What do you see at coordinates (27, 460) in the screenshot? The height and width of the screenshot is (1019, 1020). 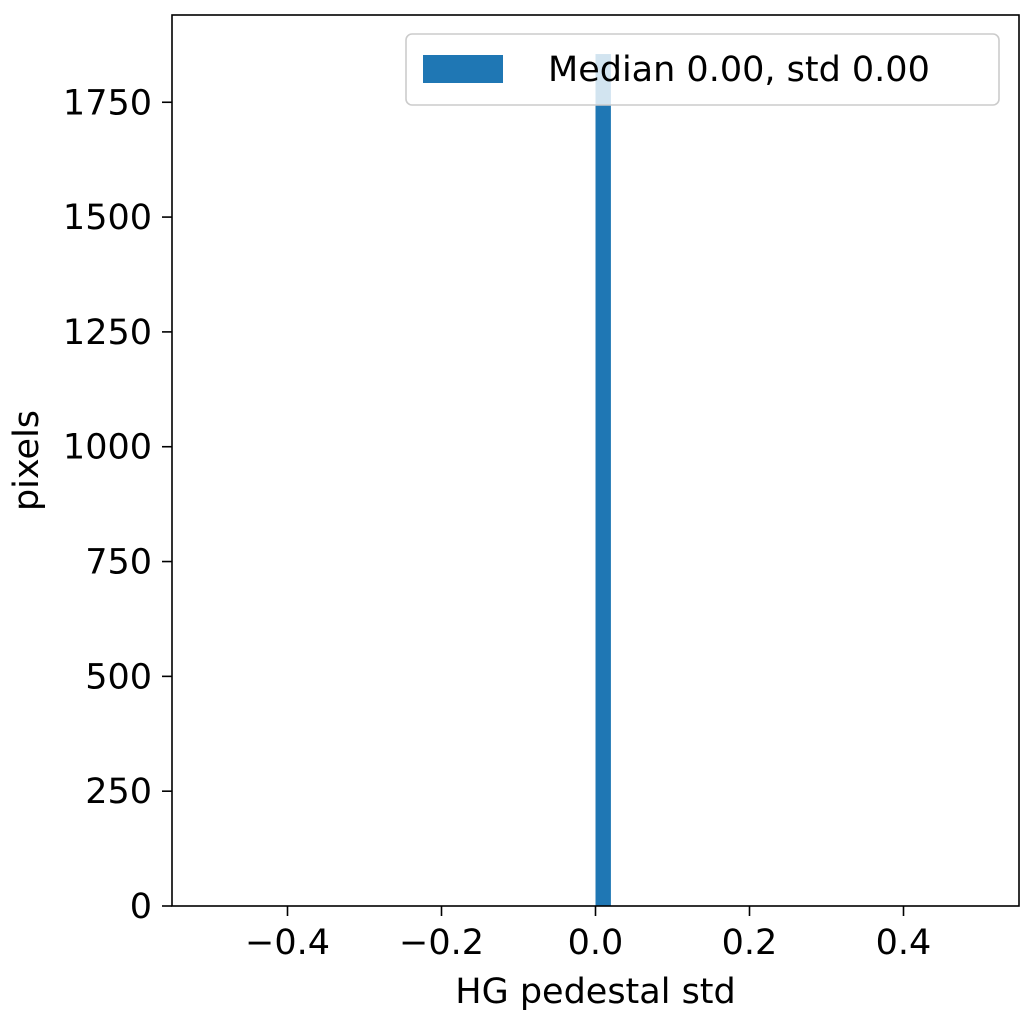 I see `y-axis-title: pixels` at bounding box center [27, 460].